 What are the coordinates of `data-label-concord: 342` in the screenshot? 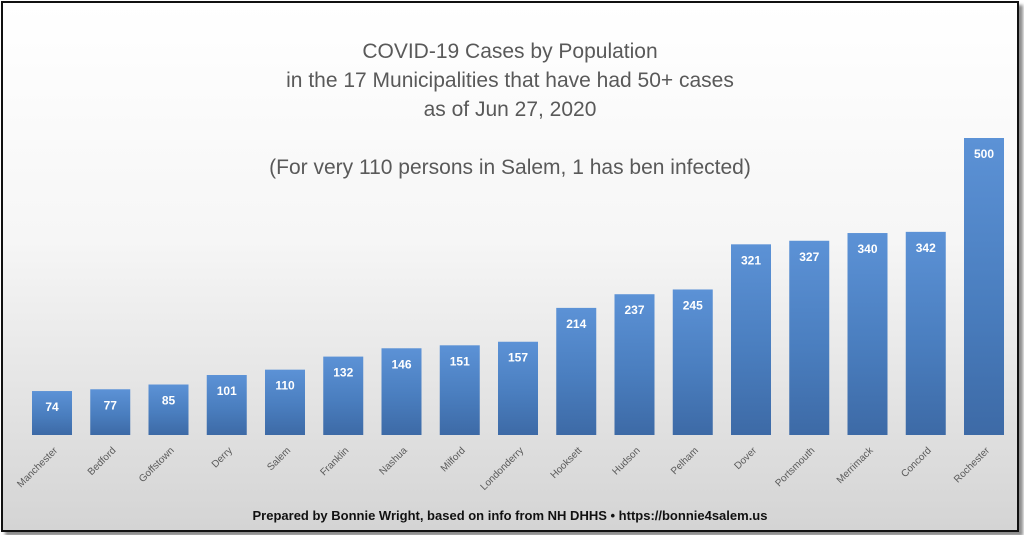 It's located at (926, 248).